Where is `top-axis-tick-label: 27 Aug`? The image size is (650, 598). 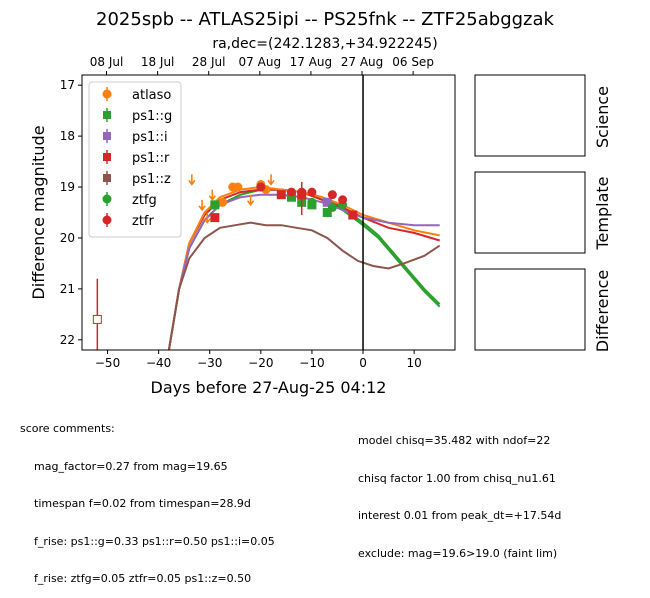 top-axis-tick-label: 27 Aug is located at coordinates (362, 62).